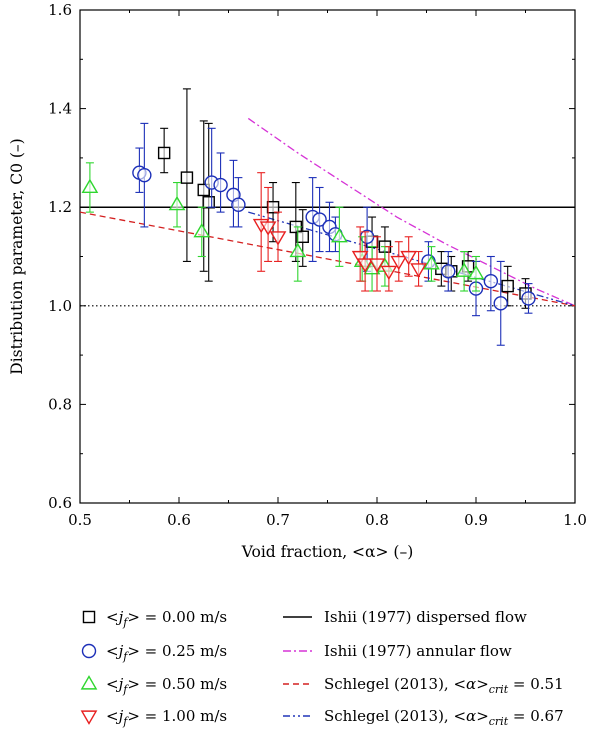 The height and width of the screenshot is (735, 600). What do you see at coordinates (166, 685) in the screenshot?
I see `legend-label: <jf> = 0.50 m/s` at bounding box center [166, 685].